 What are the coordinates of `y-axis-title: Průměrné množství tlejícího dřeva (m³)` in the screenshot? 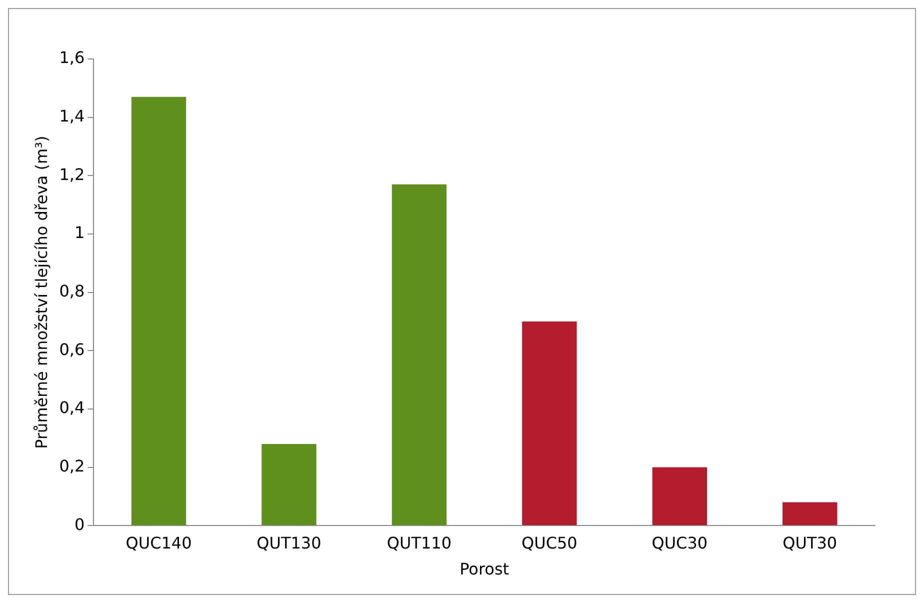 It's located at (41, 292).